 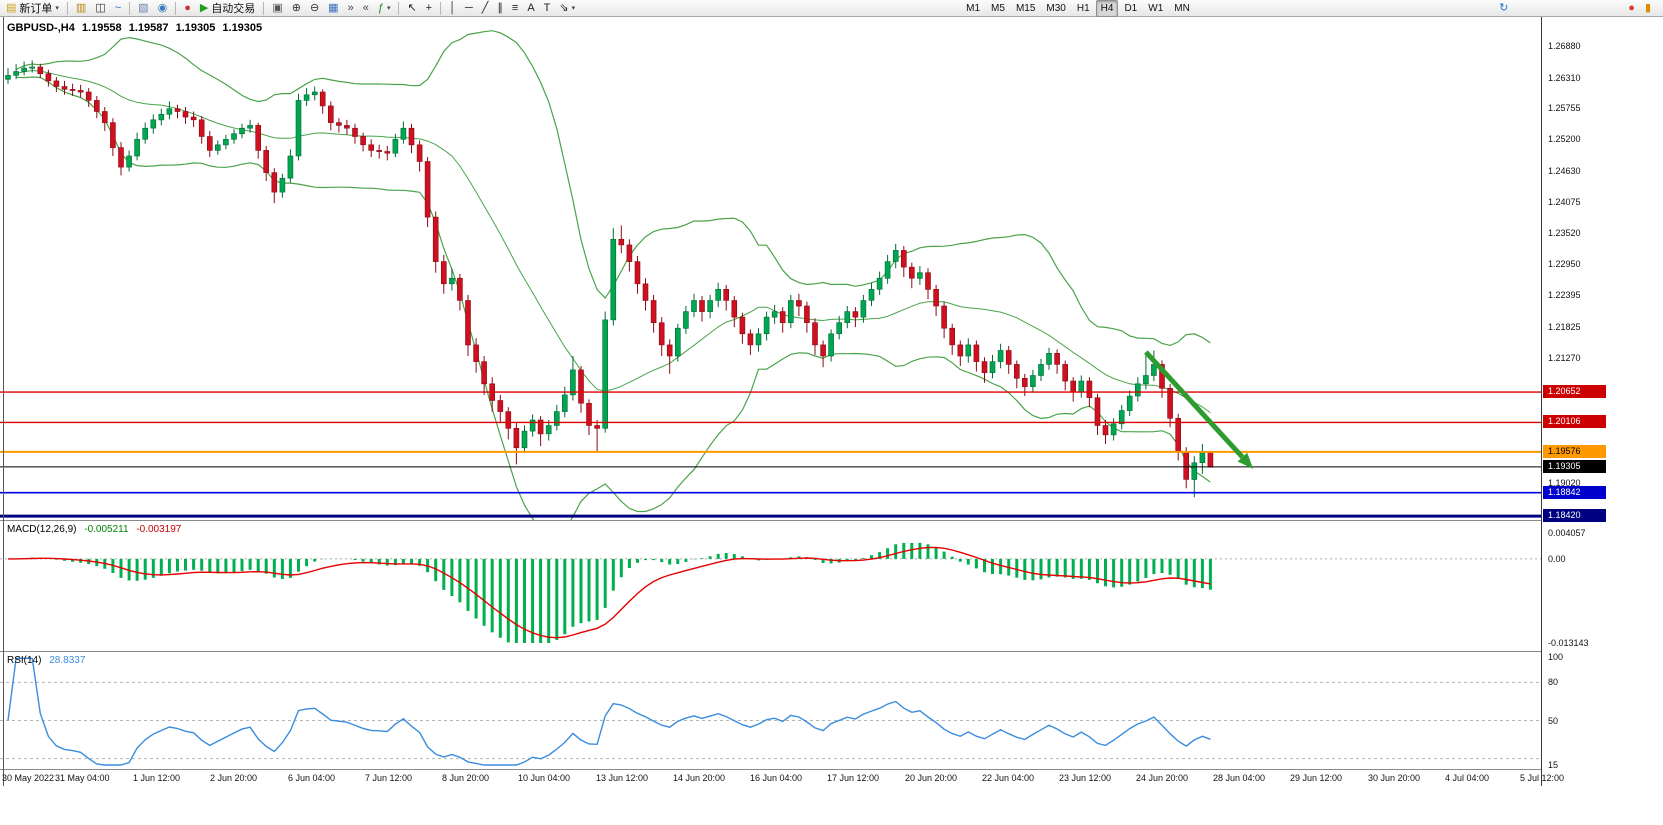 What do you see at coordinates (1131, 8) in the screenshot?
I see `timeframe-button-d1: D1` at bounding box center [1131, 8].